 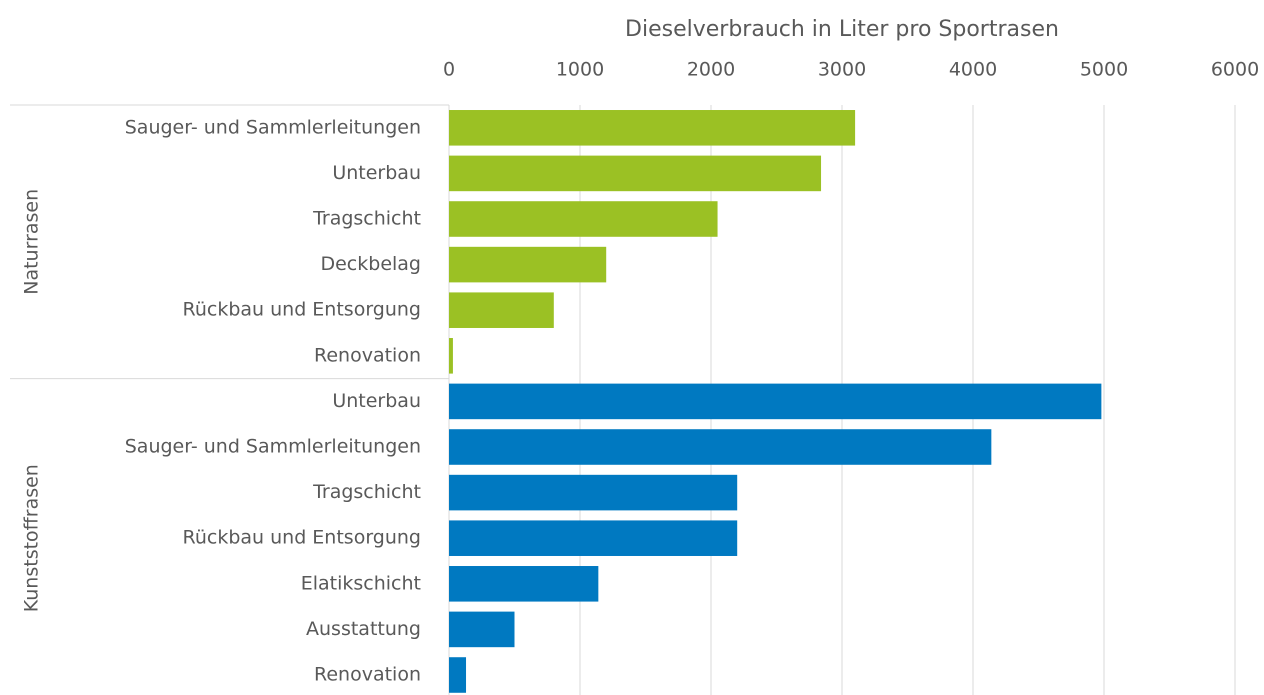 I want to click on group-label: Naturrasen, so click(x=32, y=242).